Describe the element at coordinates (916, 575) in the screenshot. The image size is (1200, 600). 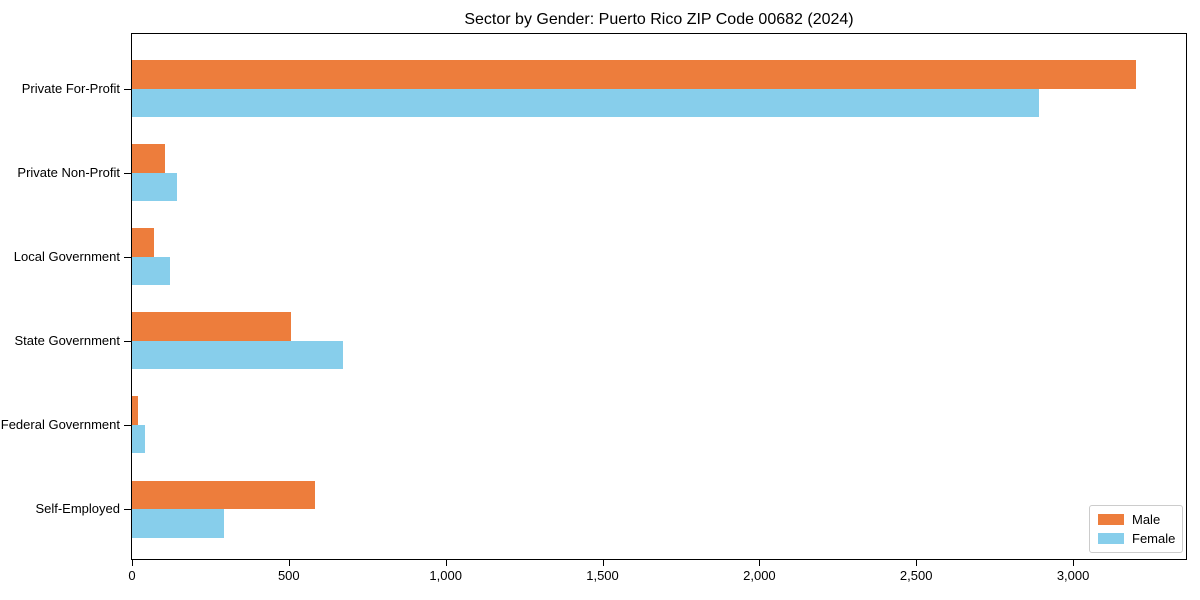
I see `x-tick-label: 2,500` at that location.